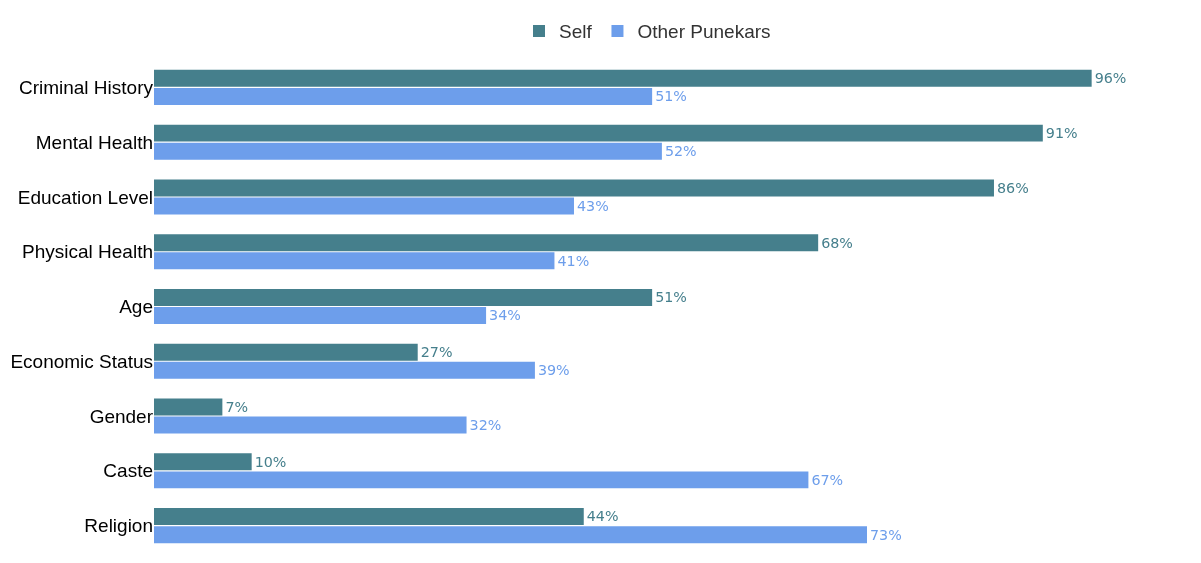 The image size is (1201, 563). Describe the element at coordinates (553, 370) in the screenshot. I see `data-label: 39%` at that location.